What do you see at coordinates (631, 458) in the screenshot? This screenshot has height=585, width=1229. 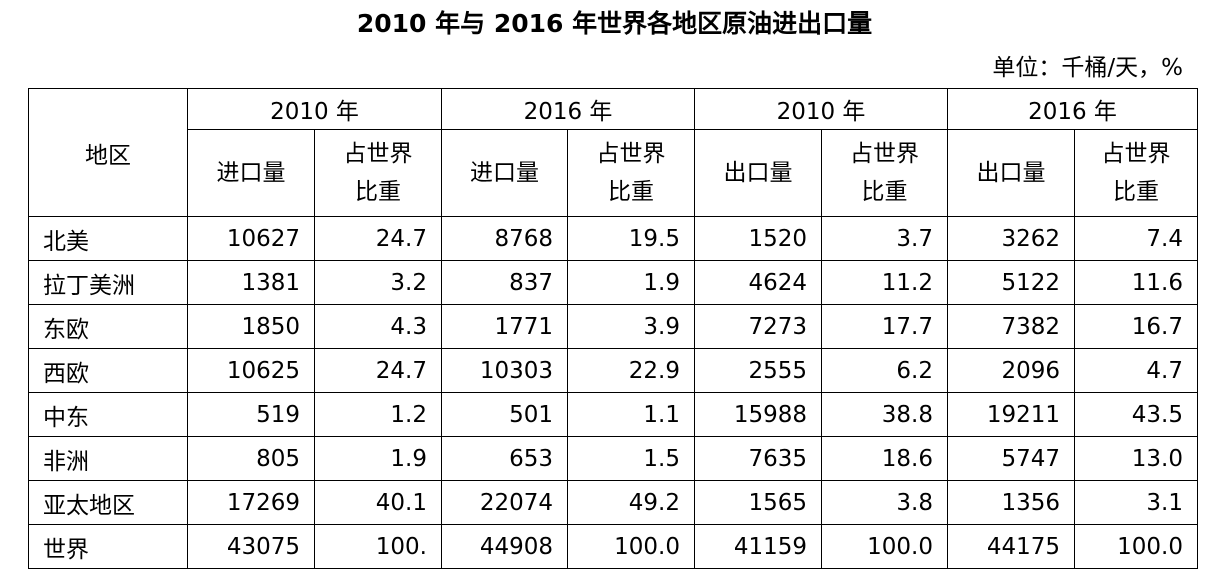 I see `value-cell: 1.5` at bounding box center [631, 458].